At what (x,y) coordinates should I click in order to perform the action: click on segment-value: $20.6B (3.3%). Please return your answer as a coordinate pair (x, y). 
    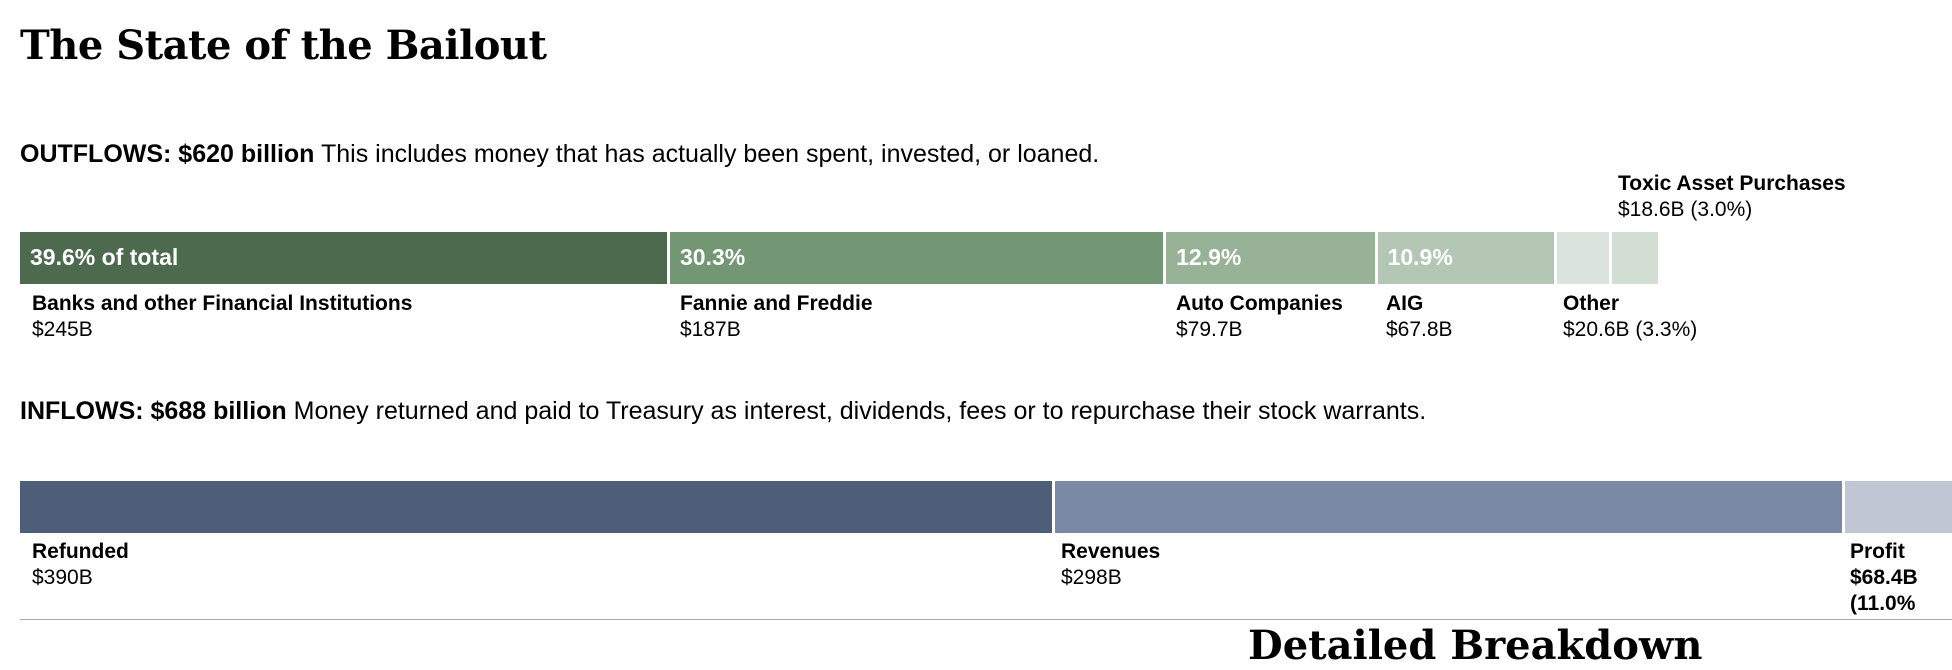
    Looking at the image, I should click on (1630, 329).